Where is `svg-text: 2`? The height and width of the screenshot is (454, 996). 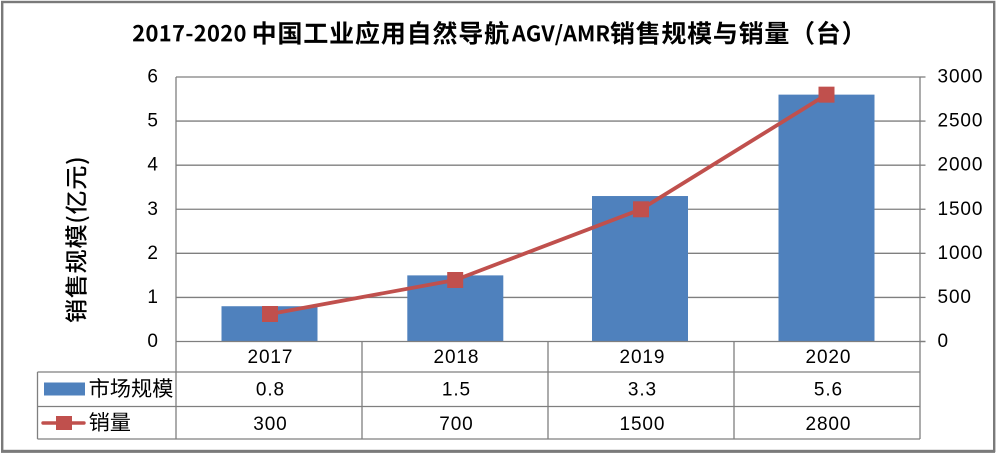
svg-text: 2 is located at coordinates (152, 253).